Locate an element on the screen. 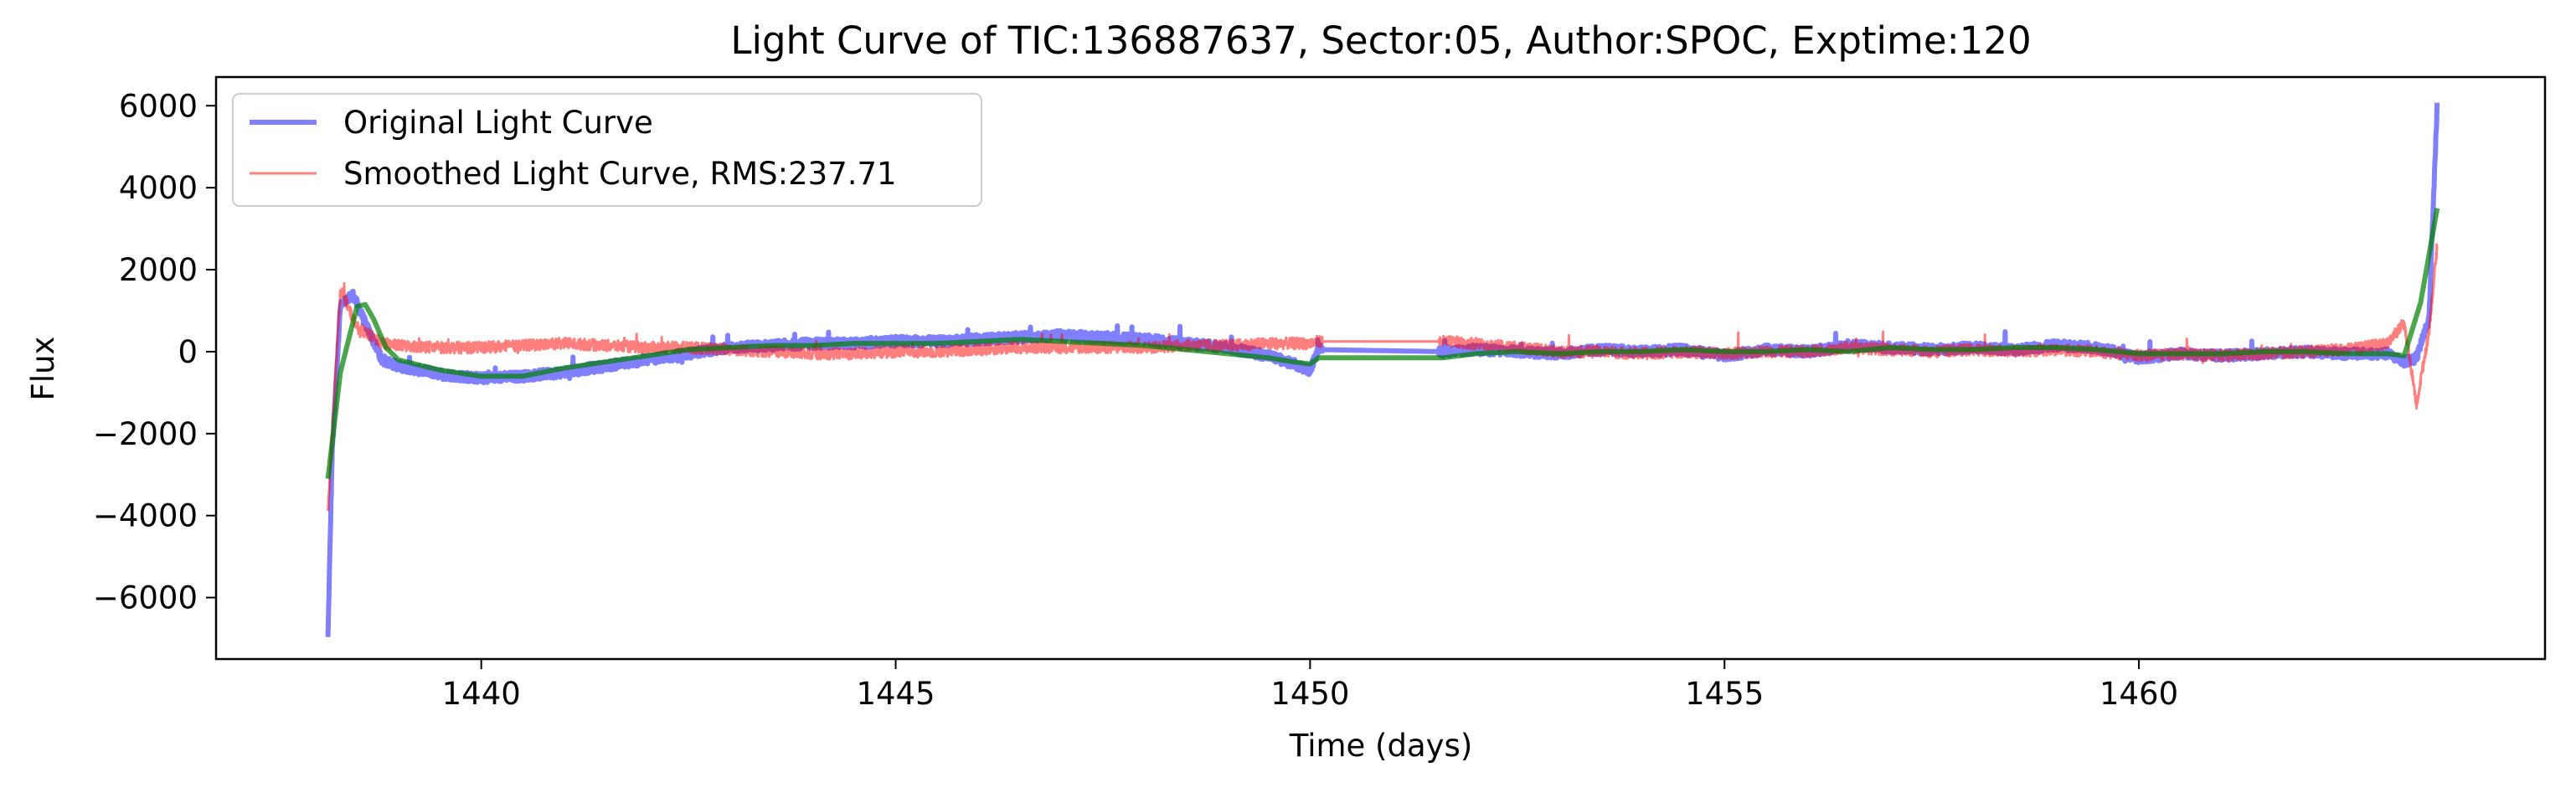 Image resolution: width=2576 pixels, height=788 pixels. y-tick-label: 4000 is located at coordinates (158, 188).